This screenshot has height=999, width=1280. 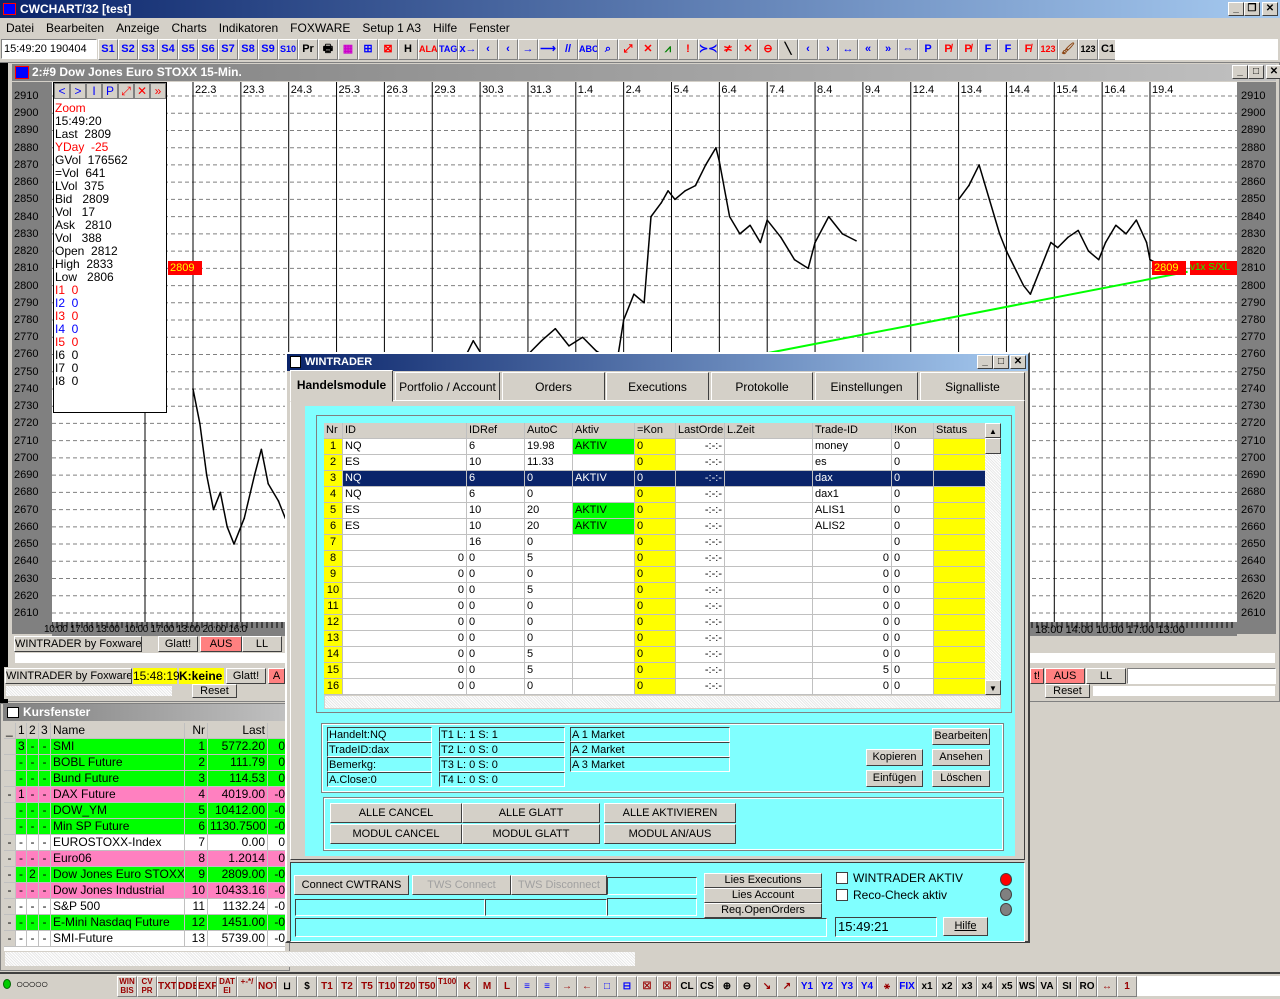 What do you see at coordinates (396, 813) in the screenshot?
I see `mass-button-alle-cancel: ALLE CANCEL` at bounding box center [396, 813].